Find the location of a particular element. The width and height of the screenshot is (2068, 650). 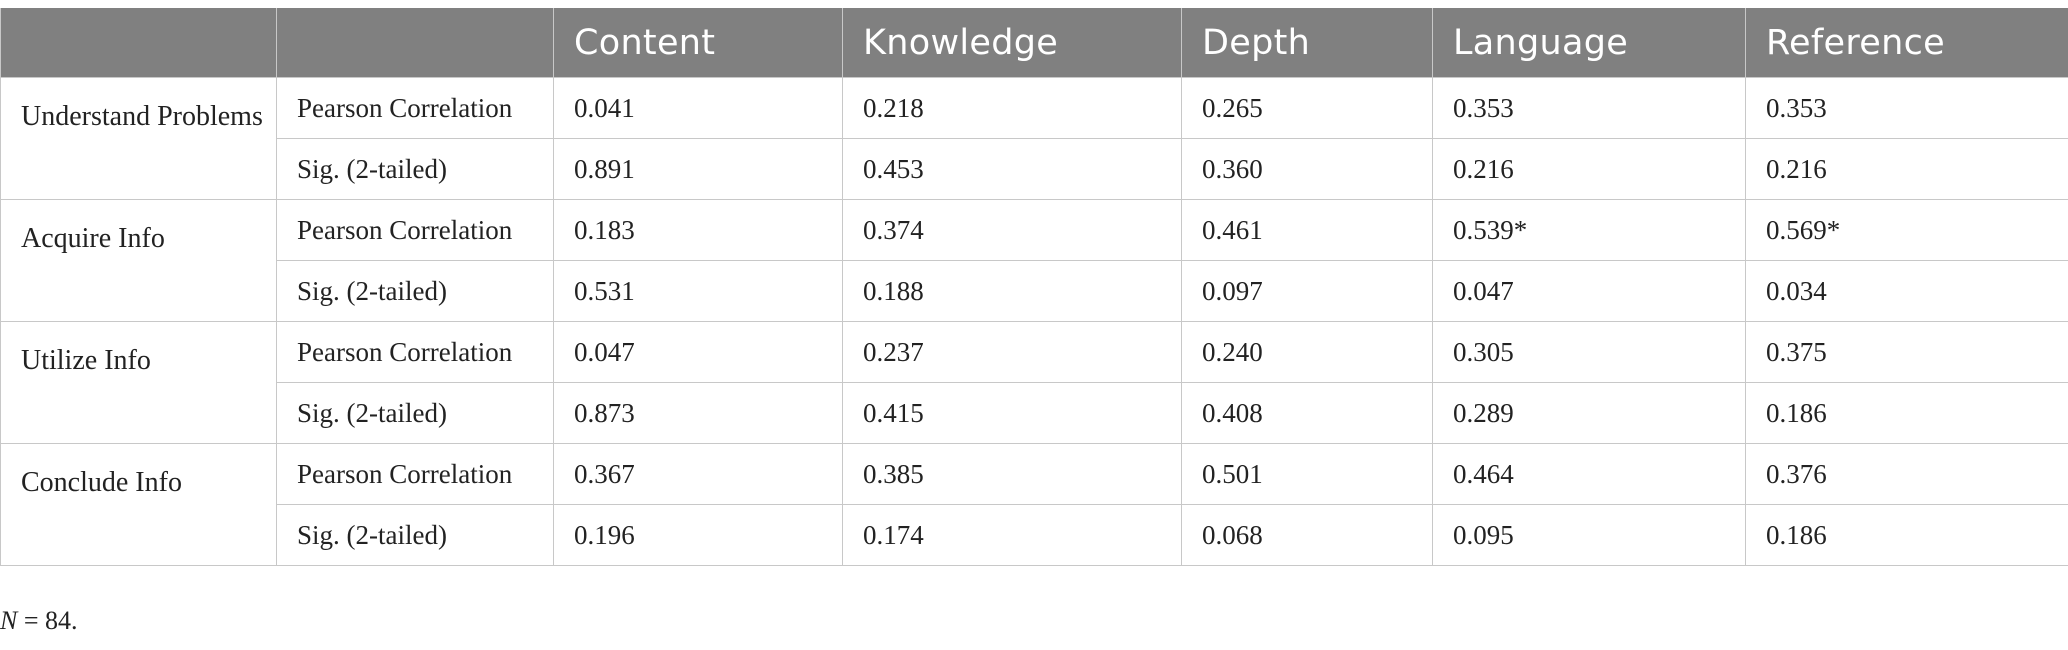

value-cell: 0.367 is located at coordinates (698, 474).